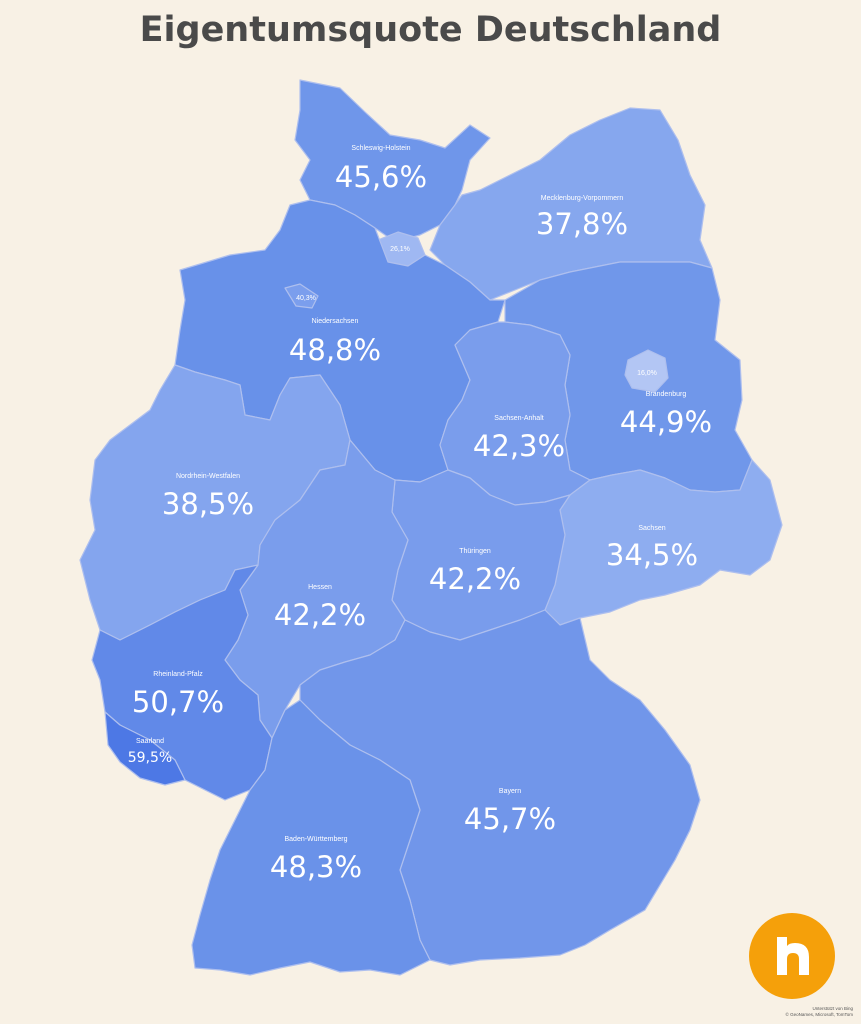 The width and height of the screenshot is (861, 1024). Describe the element at coordinates (178, 674) in the screenshot. I see `state-name-rheinland-pfalz: Rheinland-Pfalz` at that location.